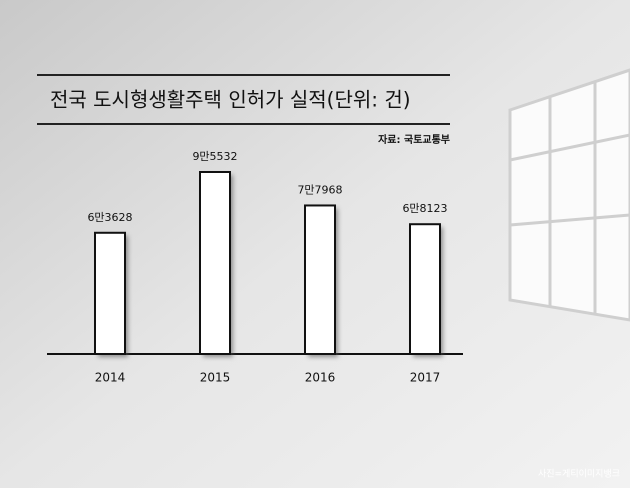  What do you see at coordinates (320, 378) in the screenshot?
I see `x-tick-label: 2016` at bounding box center [320, 378].